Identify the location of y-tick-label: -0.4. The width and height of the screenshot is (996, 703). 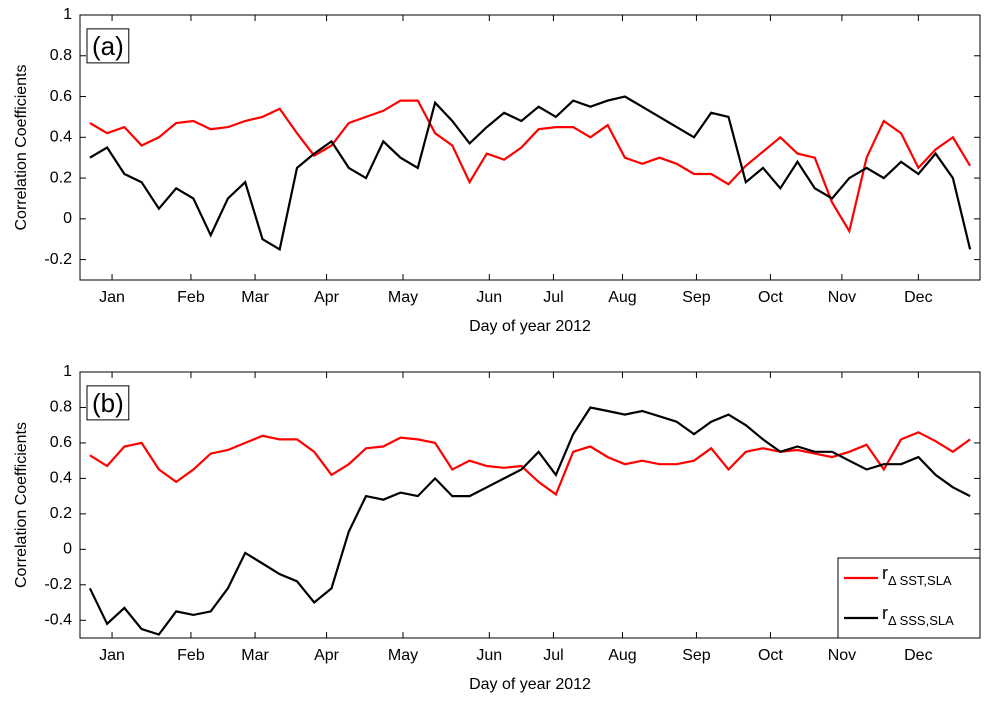
(58, 619).